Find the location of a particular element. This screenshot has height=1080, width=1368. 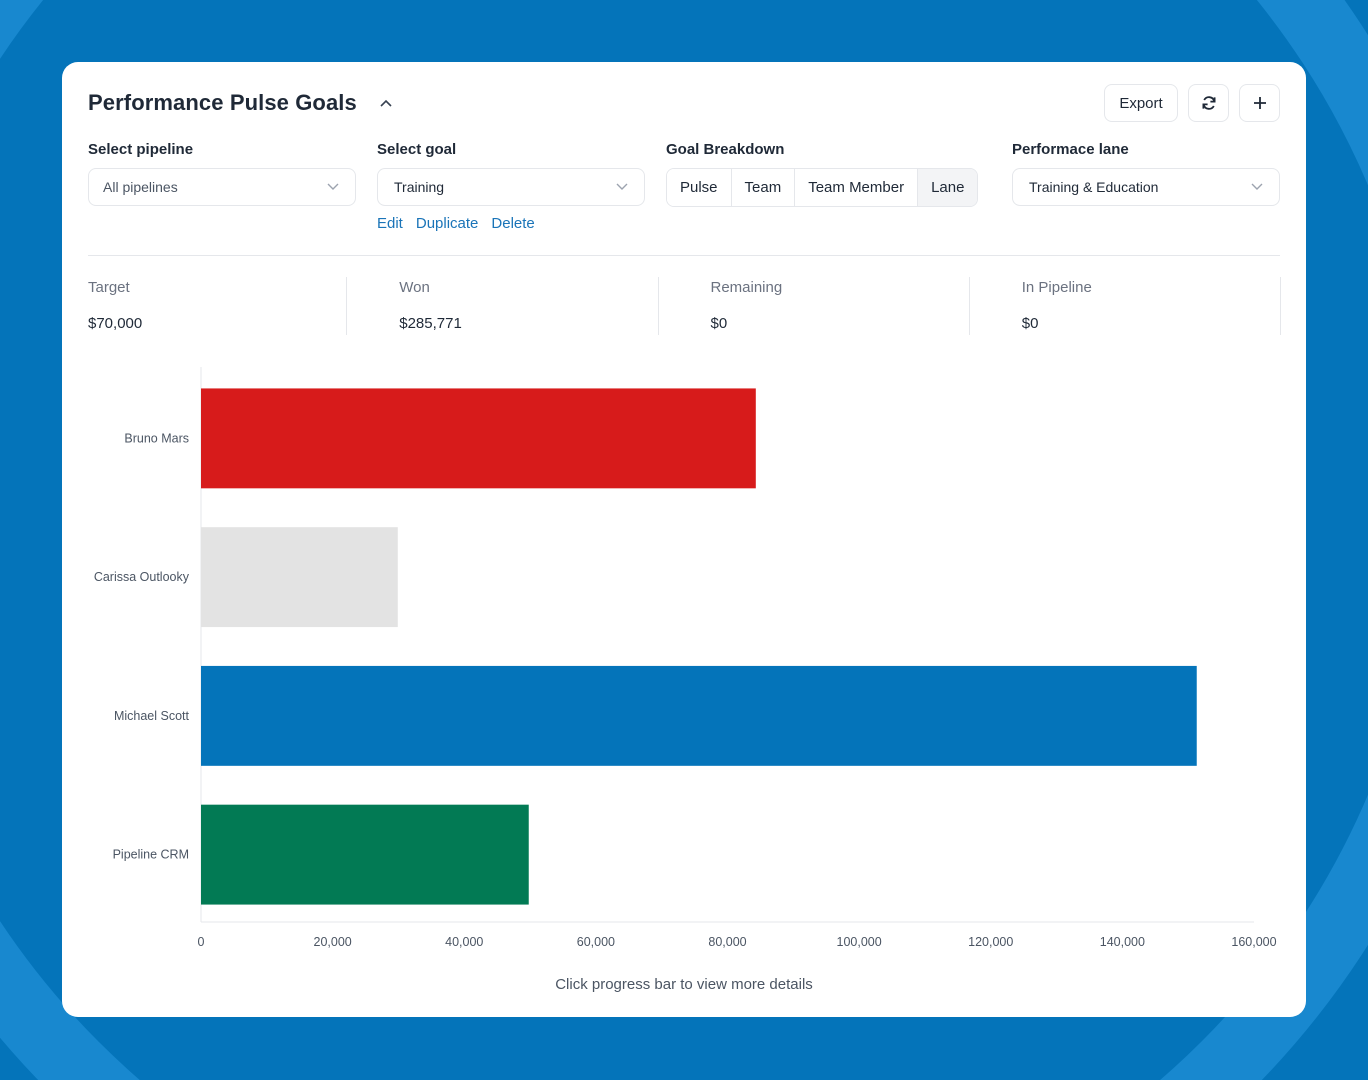

add-button is located at coordinates (1259, 103).